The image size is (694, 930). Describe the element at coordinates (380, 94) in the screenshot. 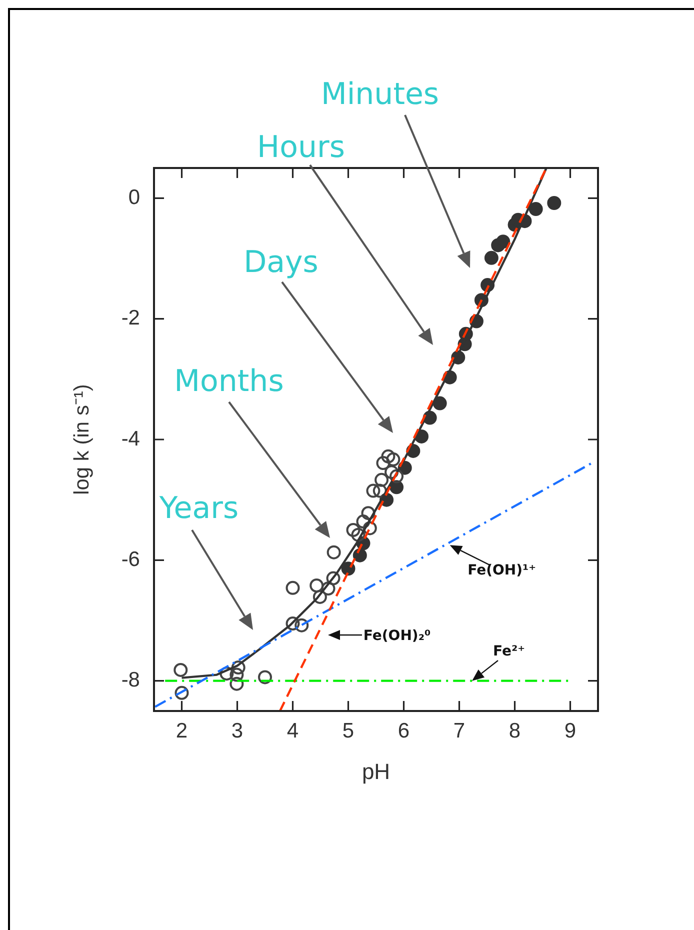

I see `text: Minutes` at that location.